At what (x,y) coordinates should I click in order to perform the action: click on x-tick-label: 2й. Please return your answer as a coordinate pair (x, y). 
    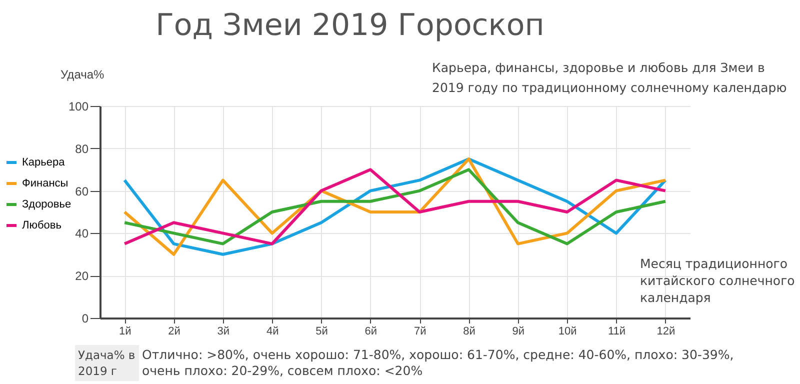
    Looking at the image, I should click on (174, 332).